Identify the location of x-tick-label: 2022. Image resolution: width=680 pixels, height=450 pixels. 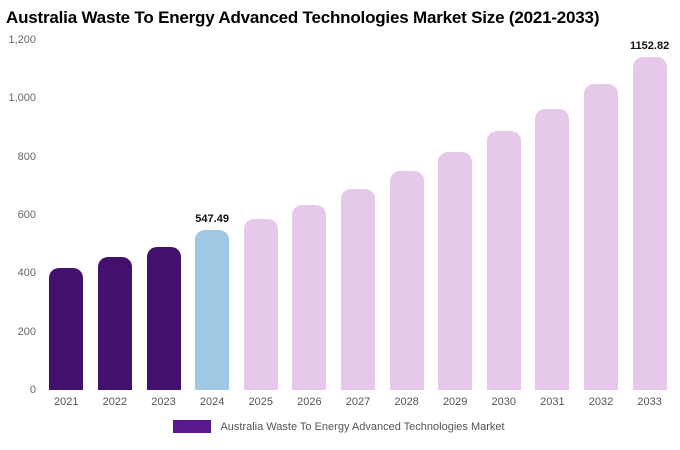
(115, 402).